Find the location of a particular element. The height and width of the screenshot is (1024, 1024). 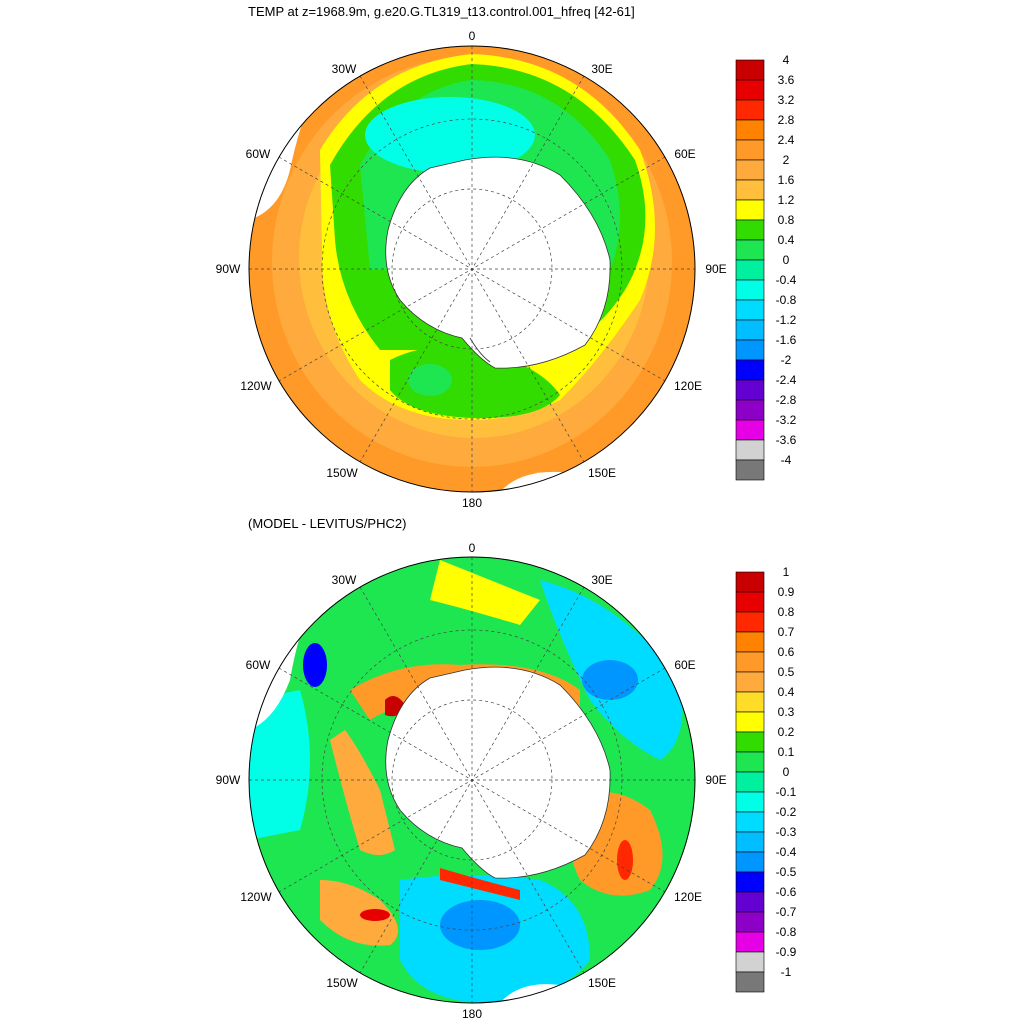

colorbar-label: -0.6 is located at coordinates (786, 892).